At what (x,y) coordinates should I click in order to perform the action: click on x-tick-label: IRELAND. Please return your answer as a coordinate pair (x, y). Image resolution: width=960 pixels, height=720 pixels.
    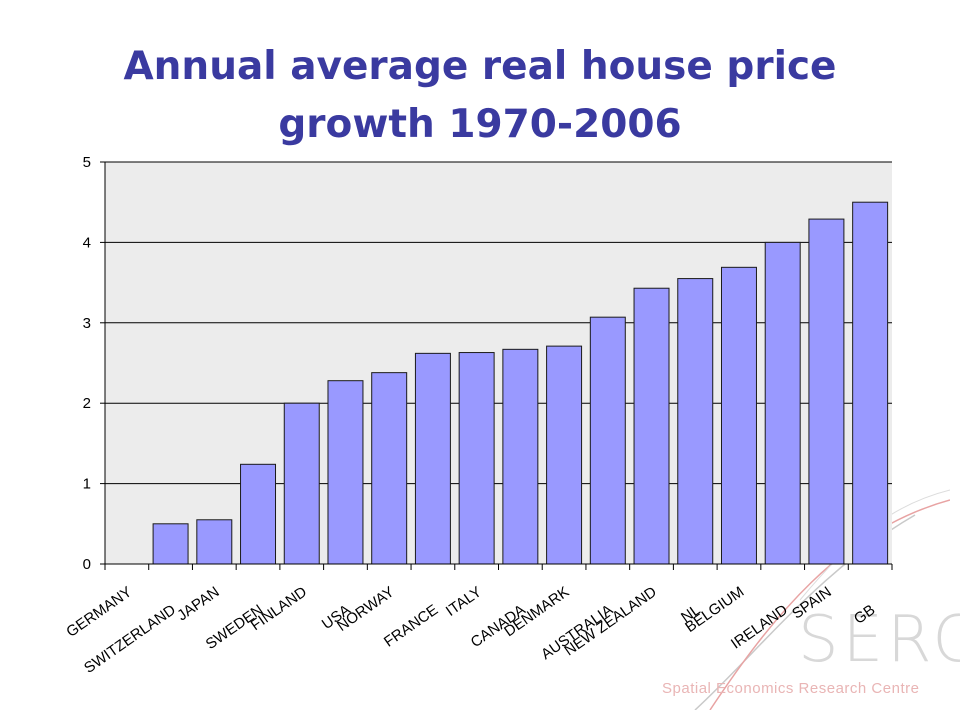
    Looking at the image, I should click on (759, 626).